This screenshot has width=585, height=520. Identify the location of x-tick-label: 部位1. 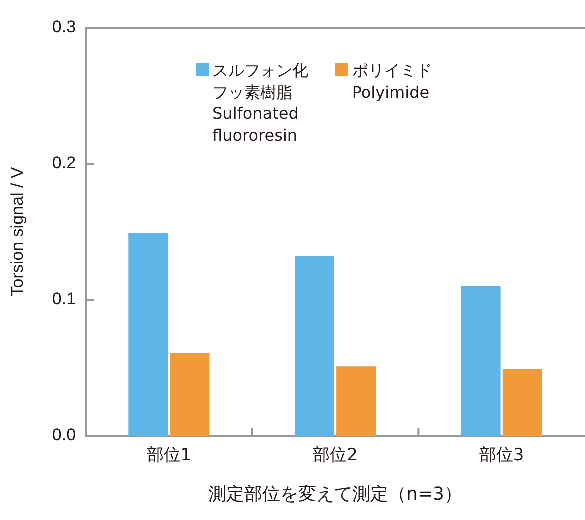
(169, 456).